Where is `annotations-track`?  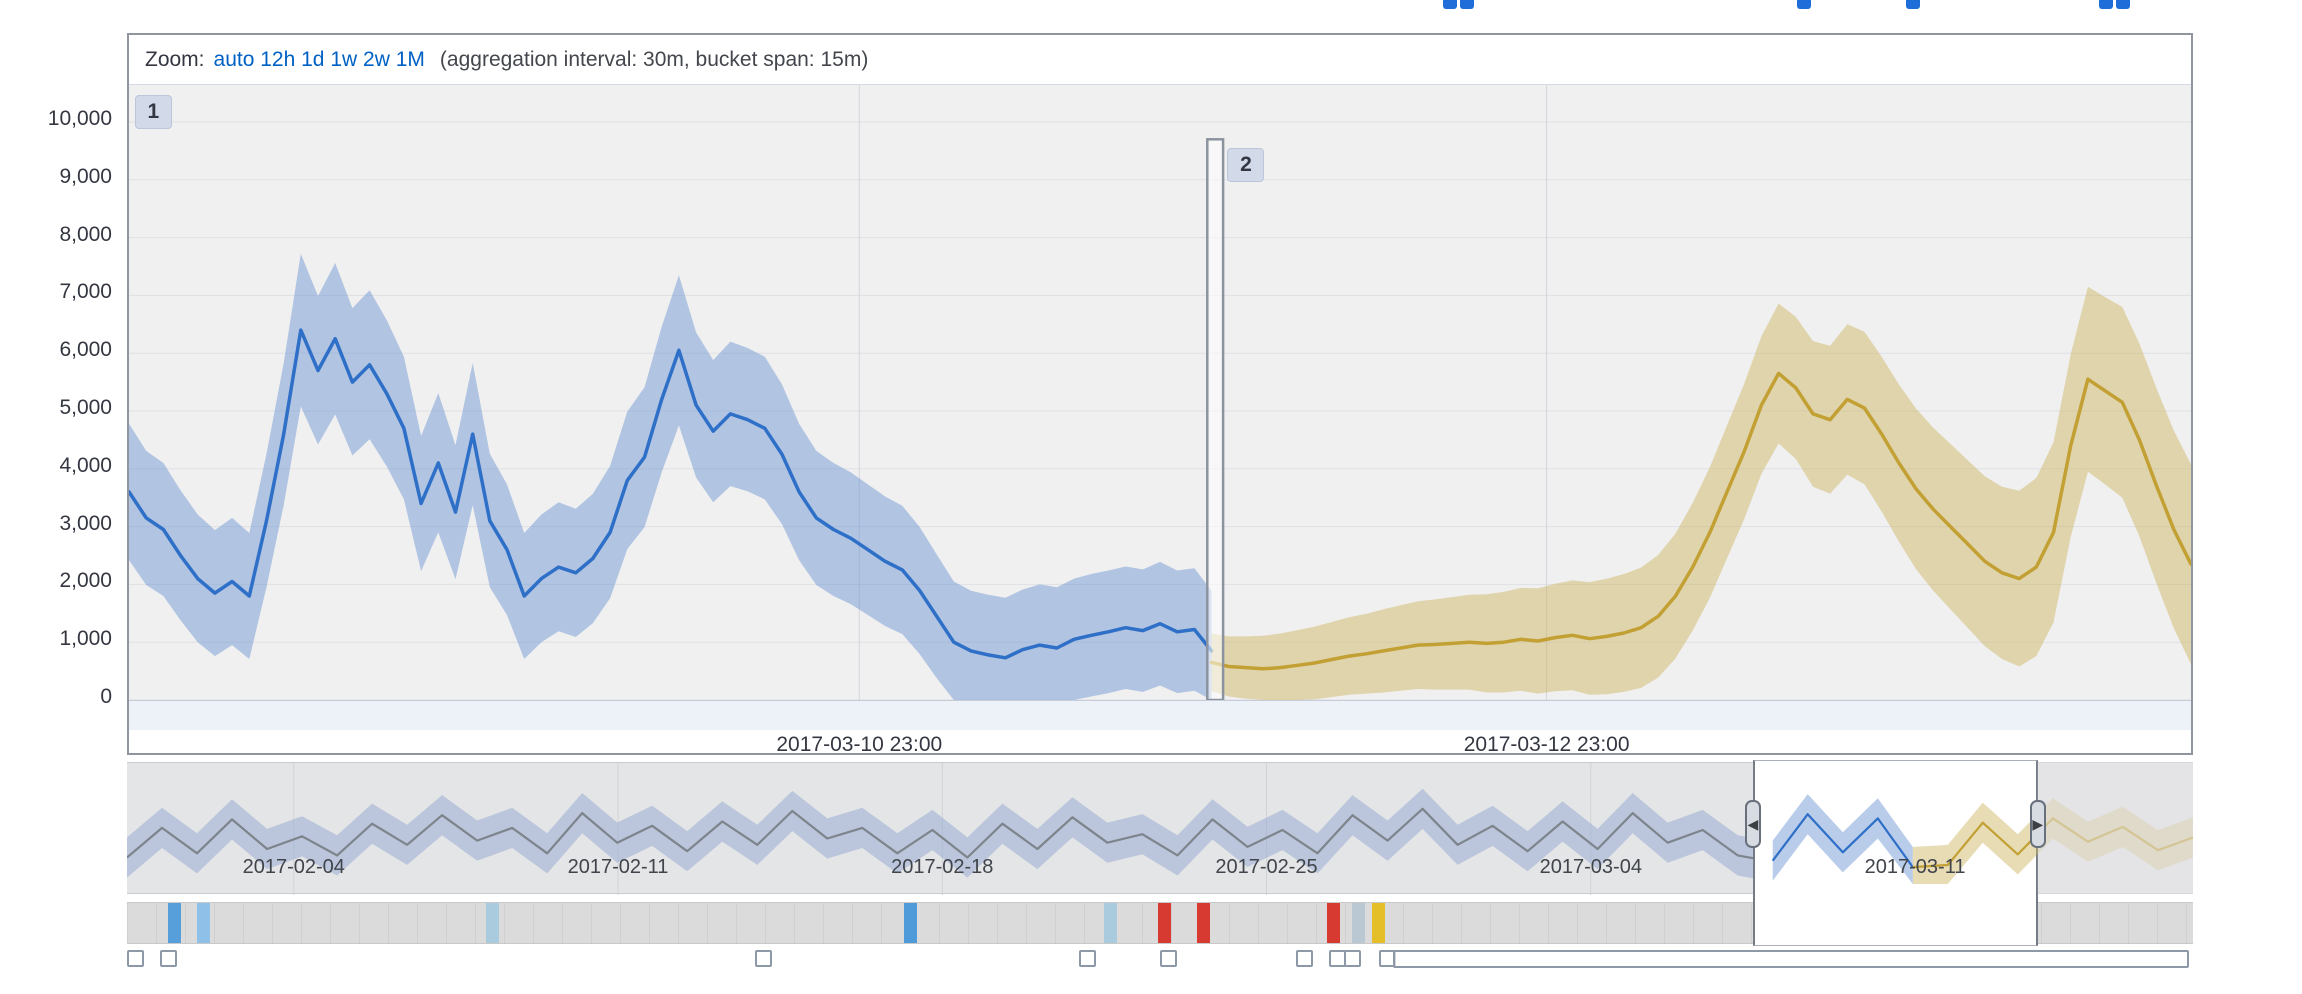
annotations-track is located at coordinates (1160, 960).